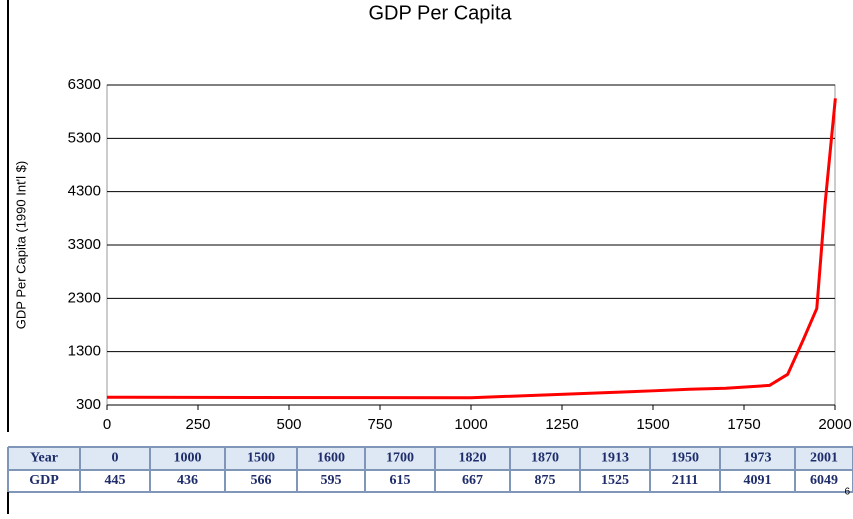 Image resolution: width=853 pixels, height=519 pixels. What do you see at coordinates (115, 458) in the screenshot?
I see `table-year: 0` at bounding box center [115, 458].